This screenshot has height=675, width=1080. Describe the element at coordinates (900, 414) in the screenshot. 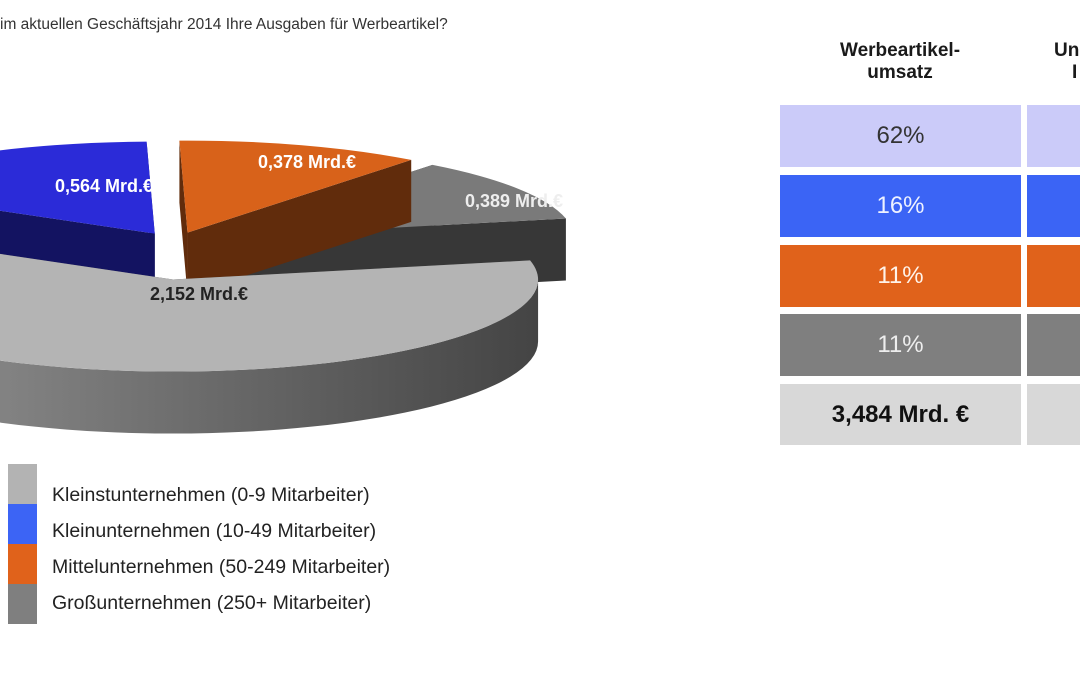

I see `table-cell-total: 3,484 Mrd. €` at that location.